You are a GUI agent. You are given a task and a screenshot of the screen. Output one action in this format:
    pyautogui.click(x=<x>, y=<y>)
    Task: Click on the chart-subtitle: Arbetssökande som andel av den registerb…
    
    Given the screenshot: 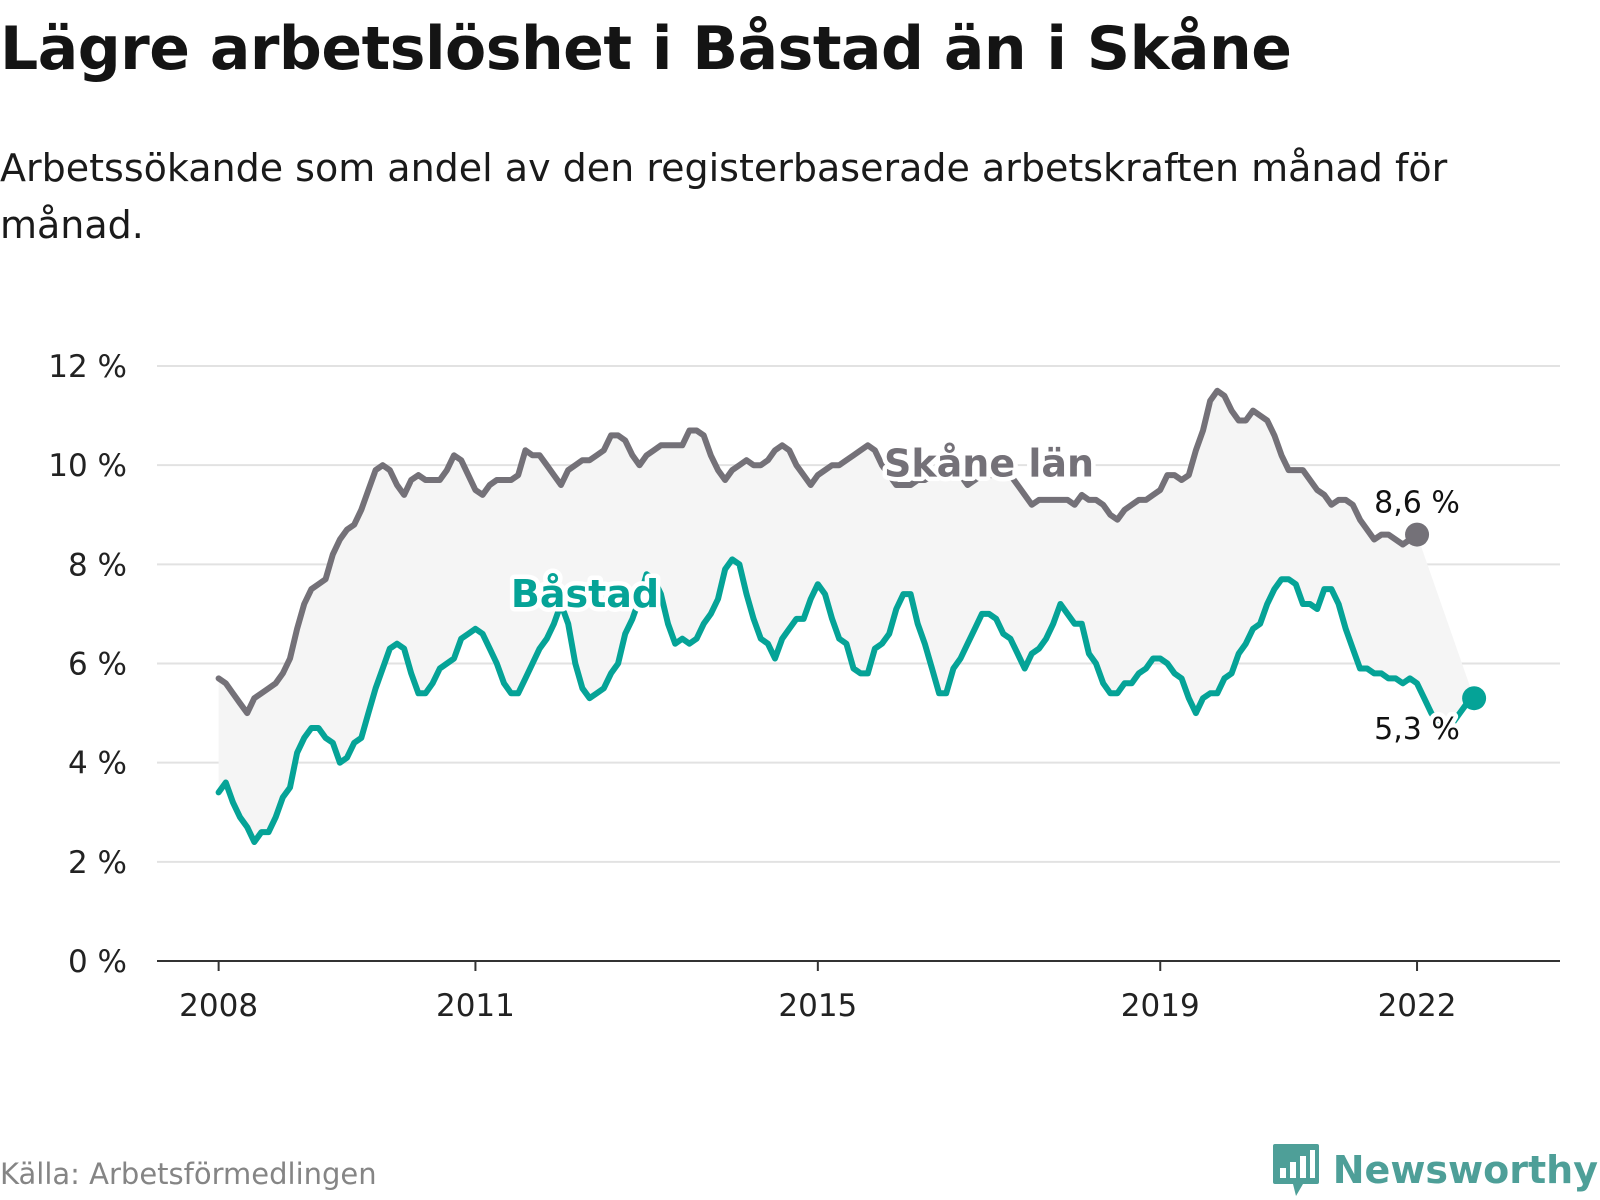 What is the action you would take?
    pyautogui.click(x=724, y=196)
    